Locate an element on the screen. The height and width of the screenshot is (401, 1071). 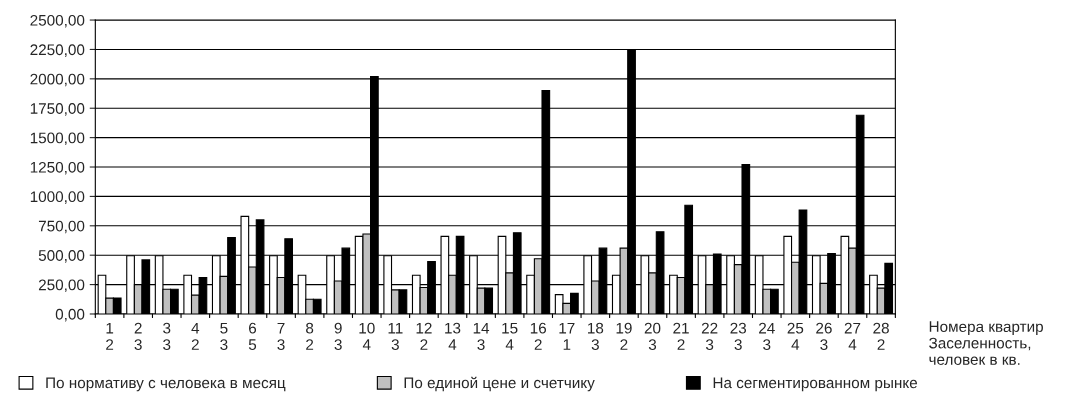
x-tick-label: 15 4 is located at coordinates (510, 336).